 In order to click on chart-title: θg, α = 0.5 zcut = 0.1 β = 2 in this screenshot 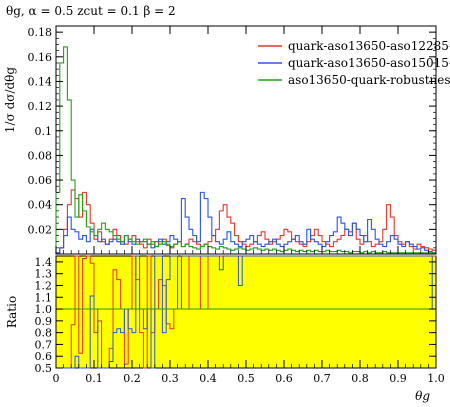, I will do `click(91, 11)`.